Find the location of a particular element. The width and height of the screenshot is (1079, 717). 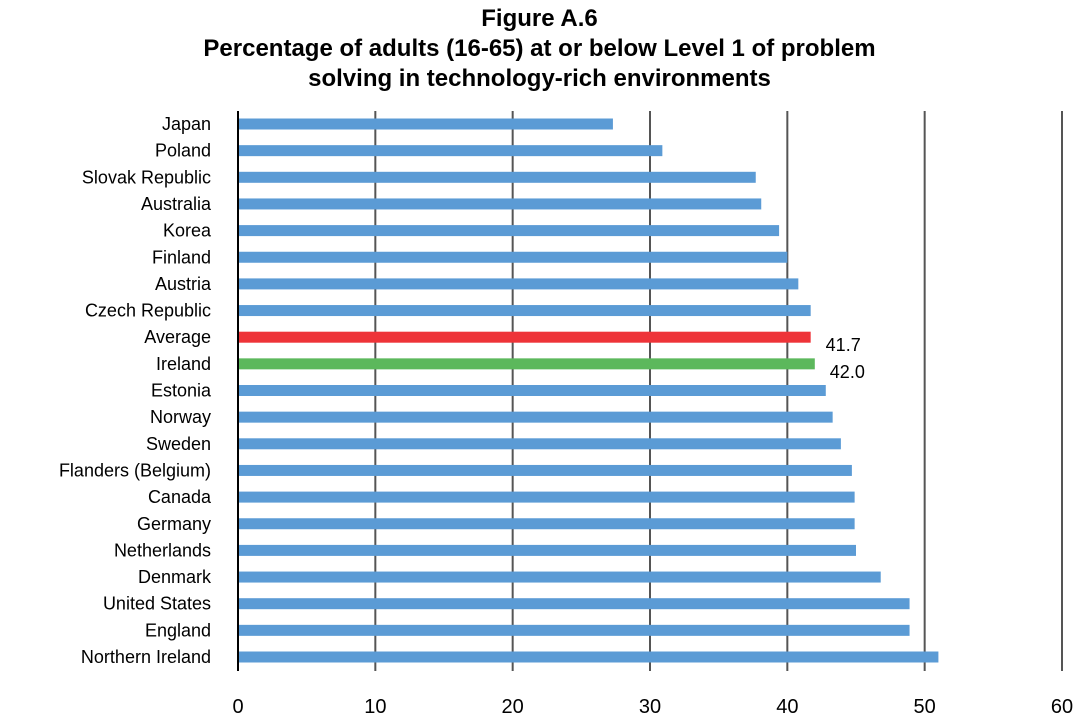

x-tick-label-60: 60 is located at coordinates (1062, 706).